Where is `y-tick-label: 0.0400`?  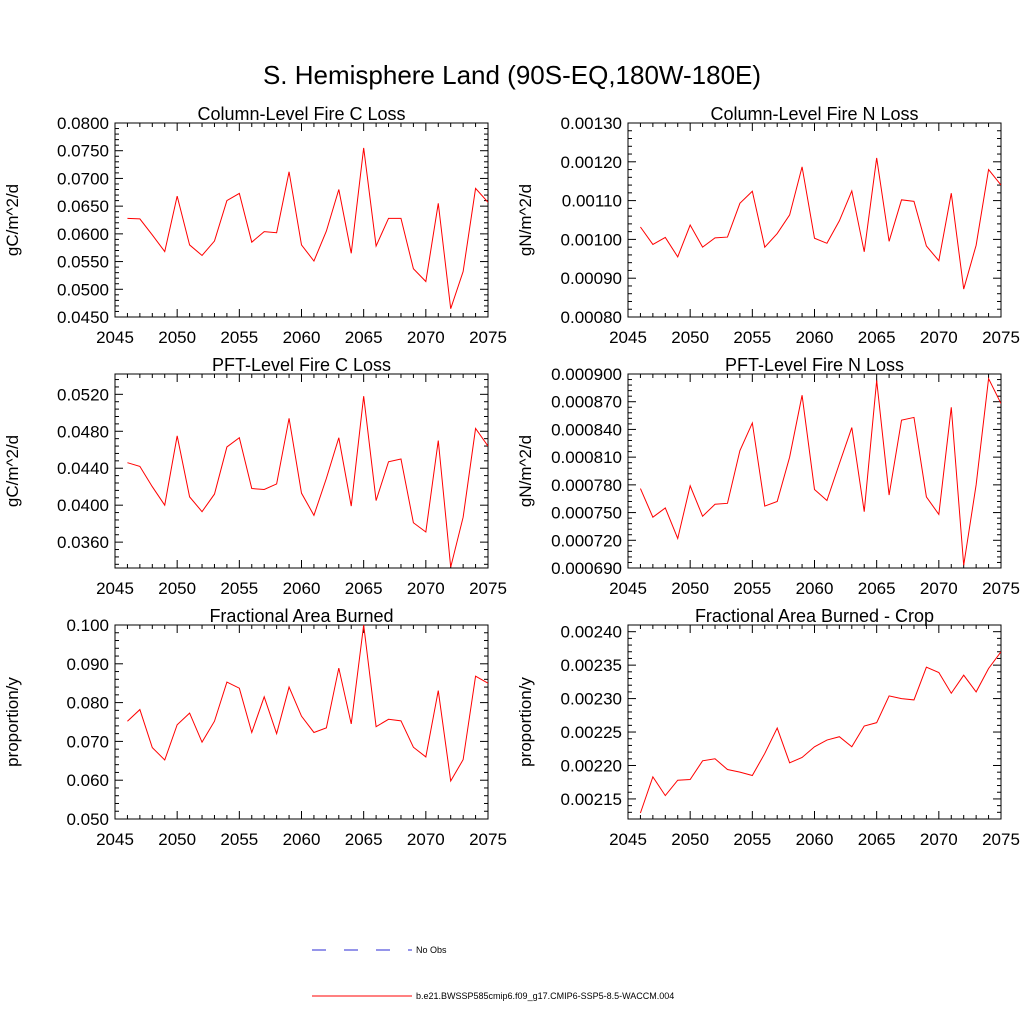 y-tick-label: 0.0400 is located at coordinates (83, 505).